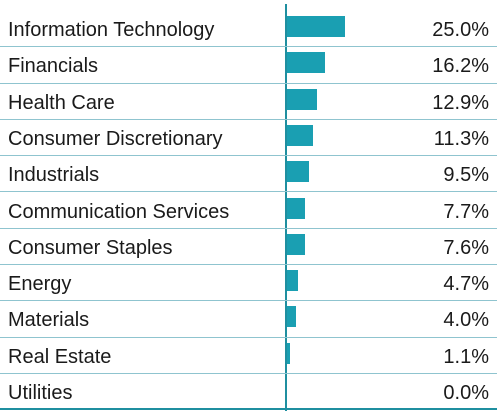 This screenshot has width=500, height=415. I want to click on category-label: Industrials, so click(54, 175).